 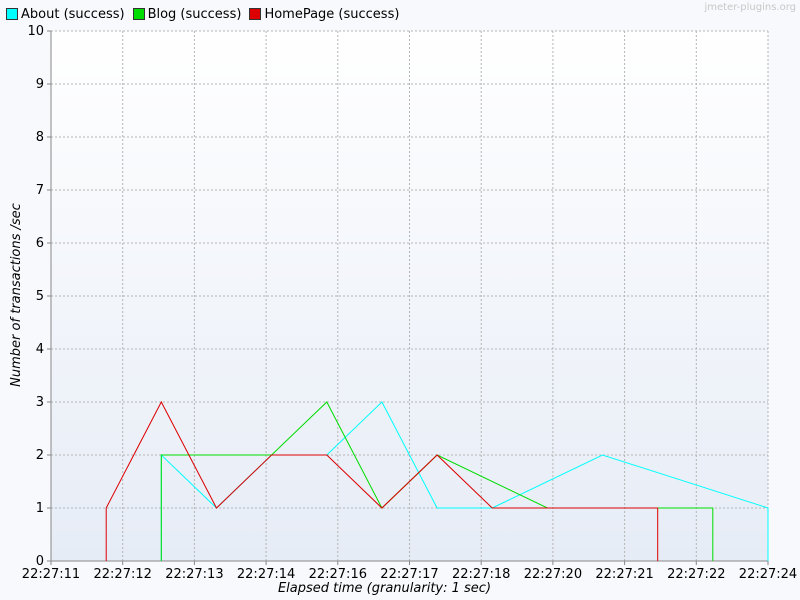 What do you see at coordinates (384, 588) in the screenshot?
I see `x-axis-title: Elapsed time (granularity: 1 sec)` at bounding box center [384, 588].